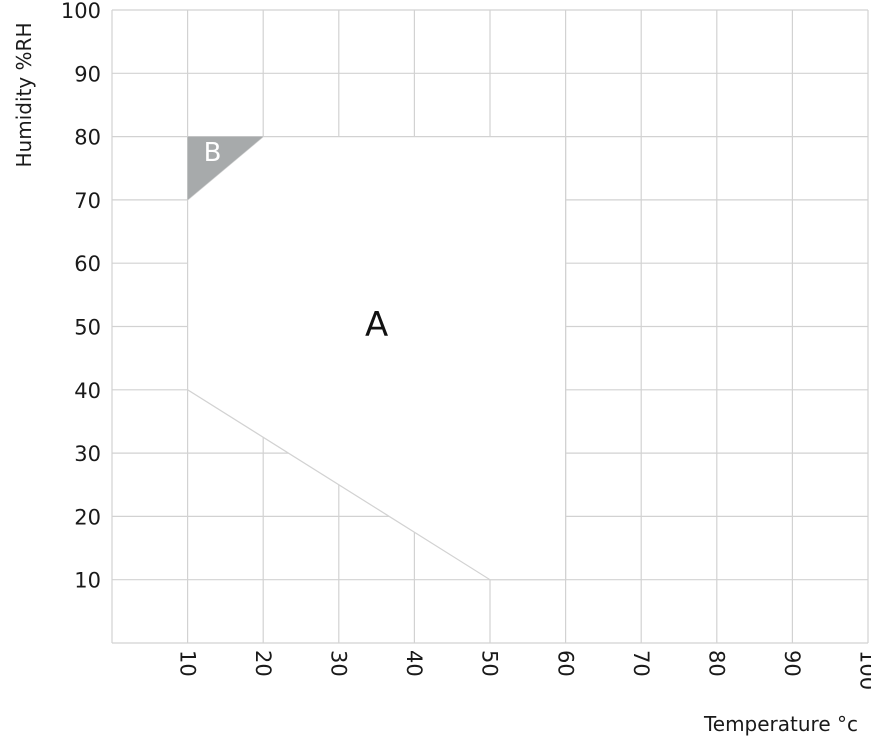  Describe the element at coordinates (87, 74) in the screenshot. I see `y-tick-label: 90` at that location.